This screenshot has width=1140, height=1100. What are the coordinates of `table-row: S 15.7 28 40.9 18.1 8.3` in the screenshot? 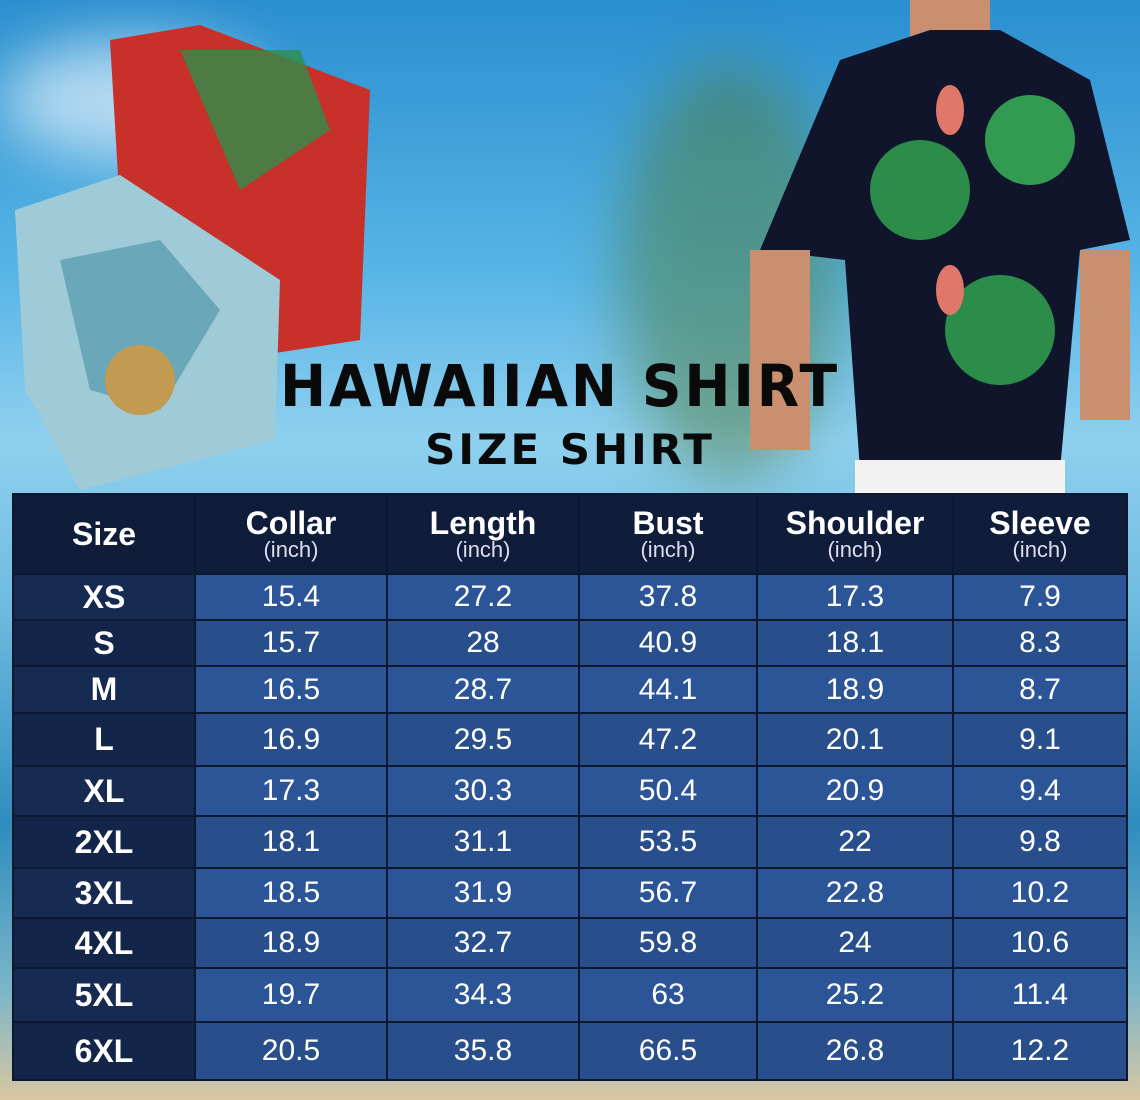 It's located at (570, 643).